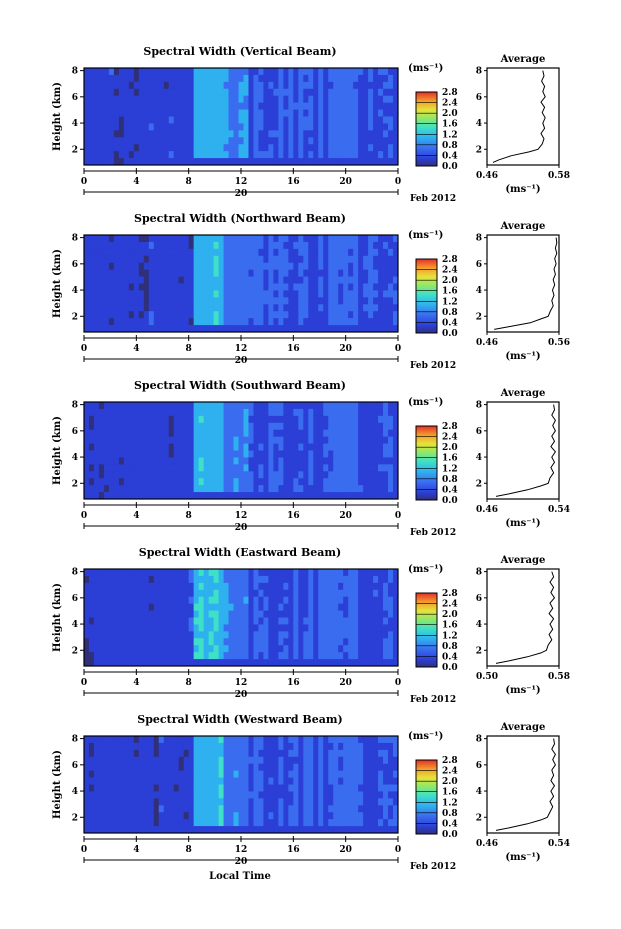  I want to click on colorbar-tick-label: 2.8, so click(450, 427).